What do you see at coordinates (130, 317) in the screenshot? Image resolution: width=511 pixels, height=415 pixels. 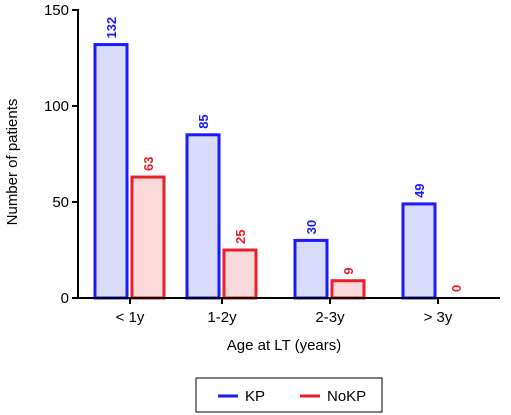 I see `x-tick-label-0: < 1y` at bounding box center [130, 317].